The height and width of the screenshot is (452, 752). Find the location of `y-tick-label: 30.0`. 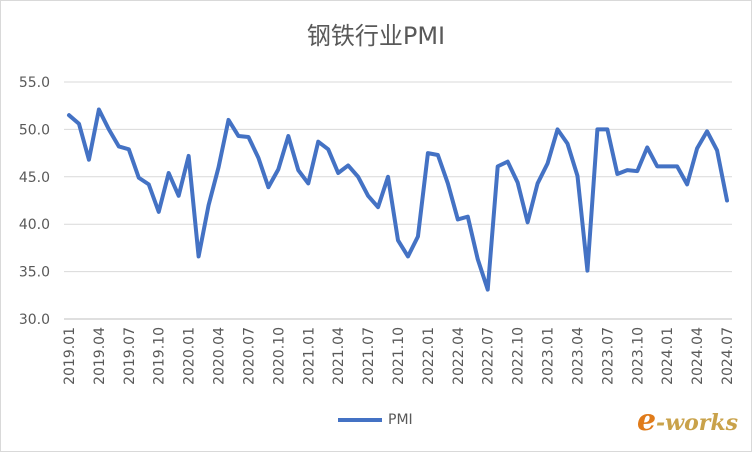

y-tick-label: 30.0 is located at coordinates (34, 320).